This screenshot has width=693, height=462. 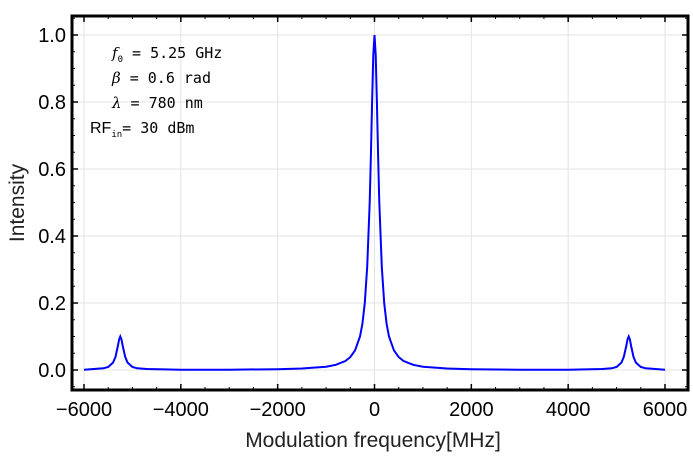 What do you see at coordinates (84, 410) in the screenshot?
I see `x-tick-label: −6000` at bounding box center [84, 410].